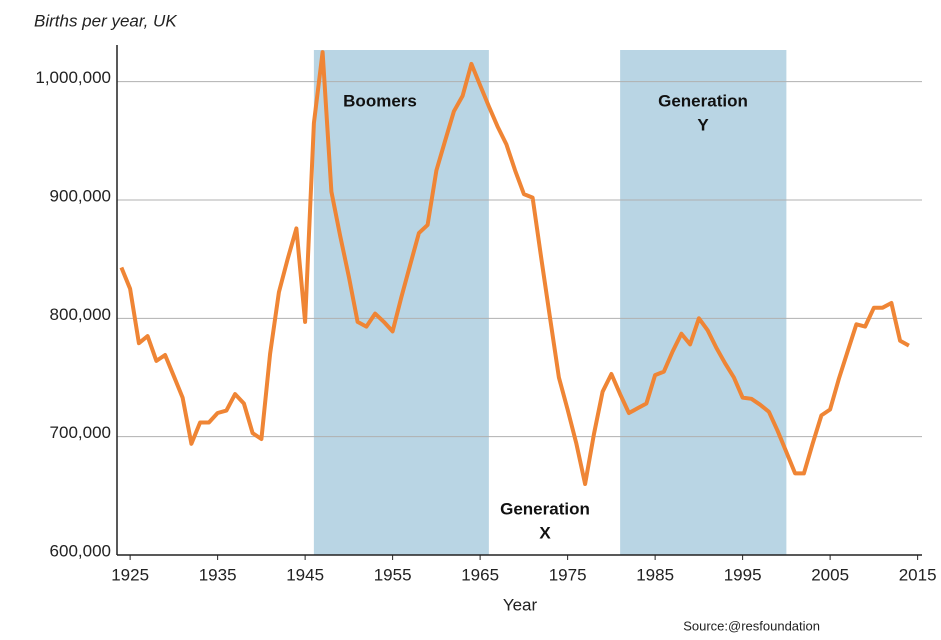 This screenshot has width=941, height=640. I want to click on x-tick-label: 1985, so click(655, 574).